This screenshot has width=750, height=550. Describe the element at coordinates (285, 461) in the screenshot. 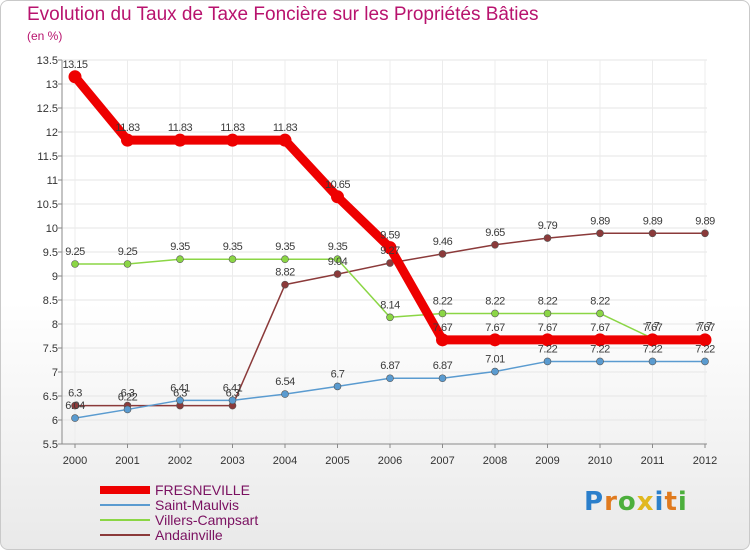

I see `x-tick-label: 2004` at that location.